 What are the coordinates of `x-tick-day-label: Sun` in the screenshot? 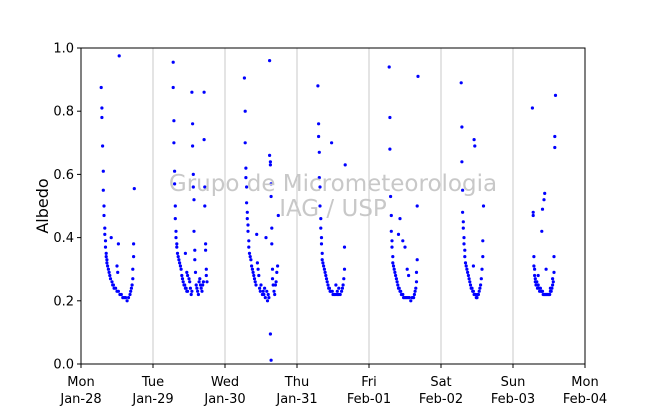 It's located at (513, 382).